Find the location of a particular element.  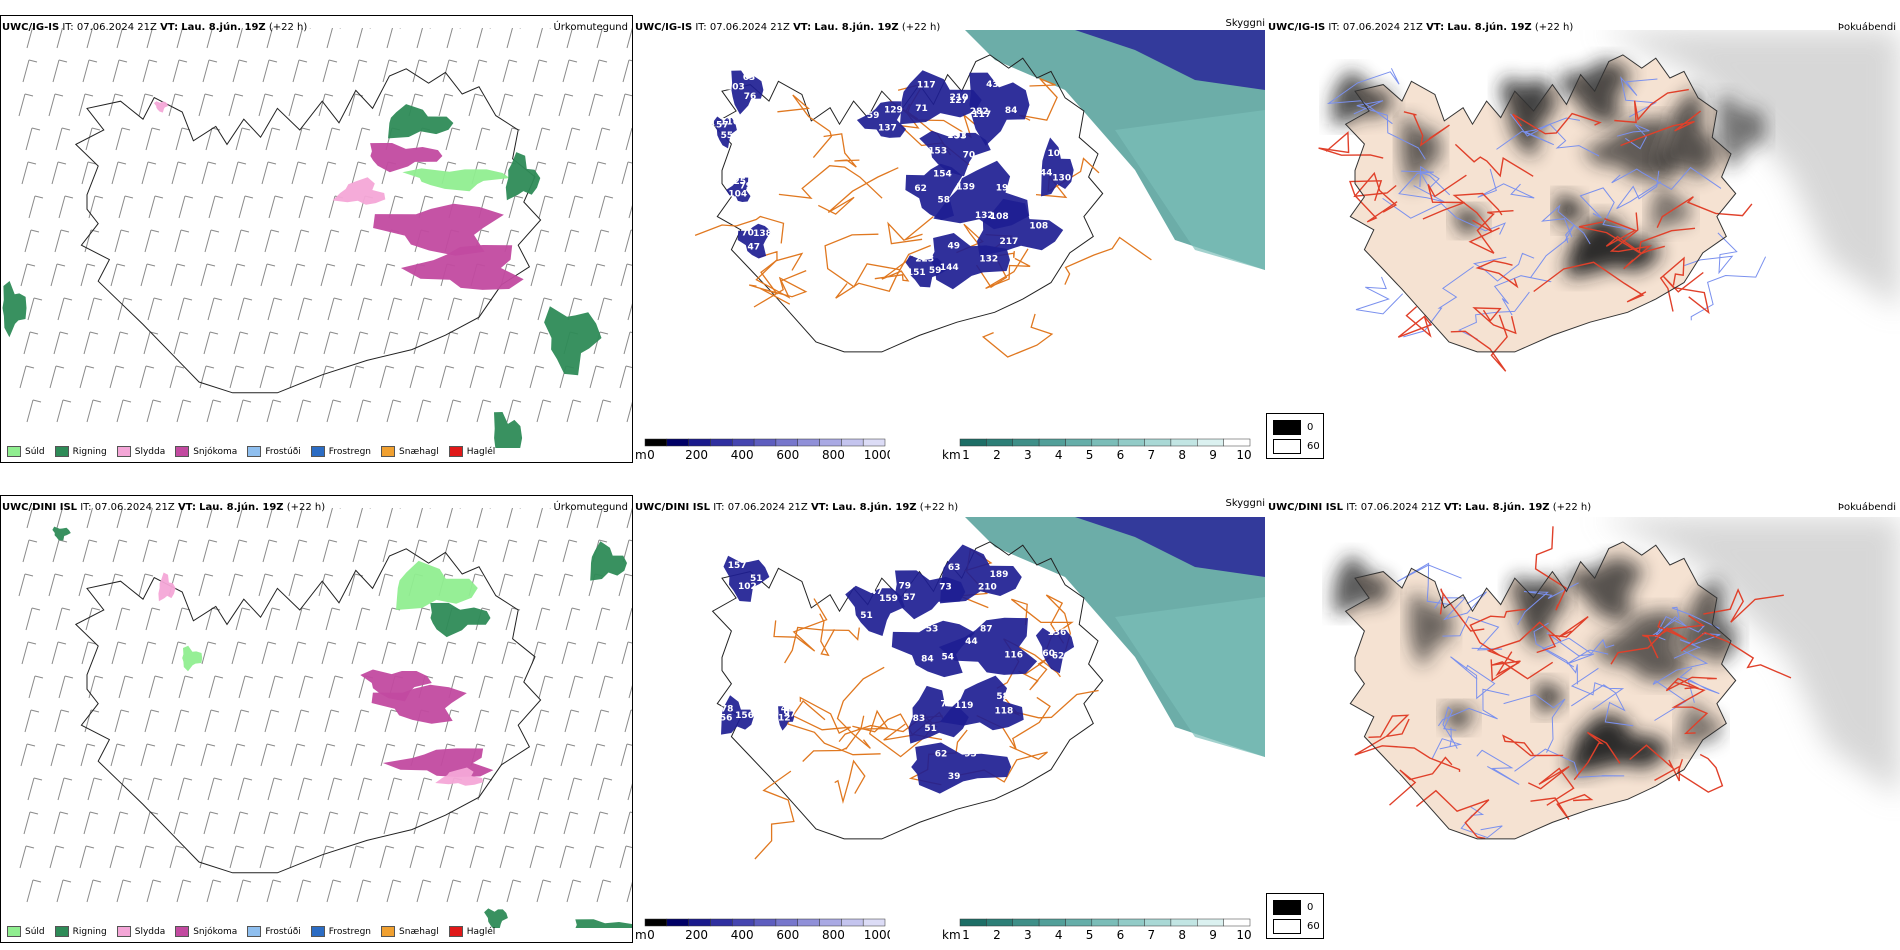

visibility-areas is located at coordinates (1115, 150).